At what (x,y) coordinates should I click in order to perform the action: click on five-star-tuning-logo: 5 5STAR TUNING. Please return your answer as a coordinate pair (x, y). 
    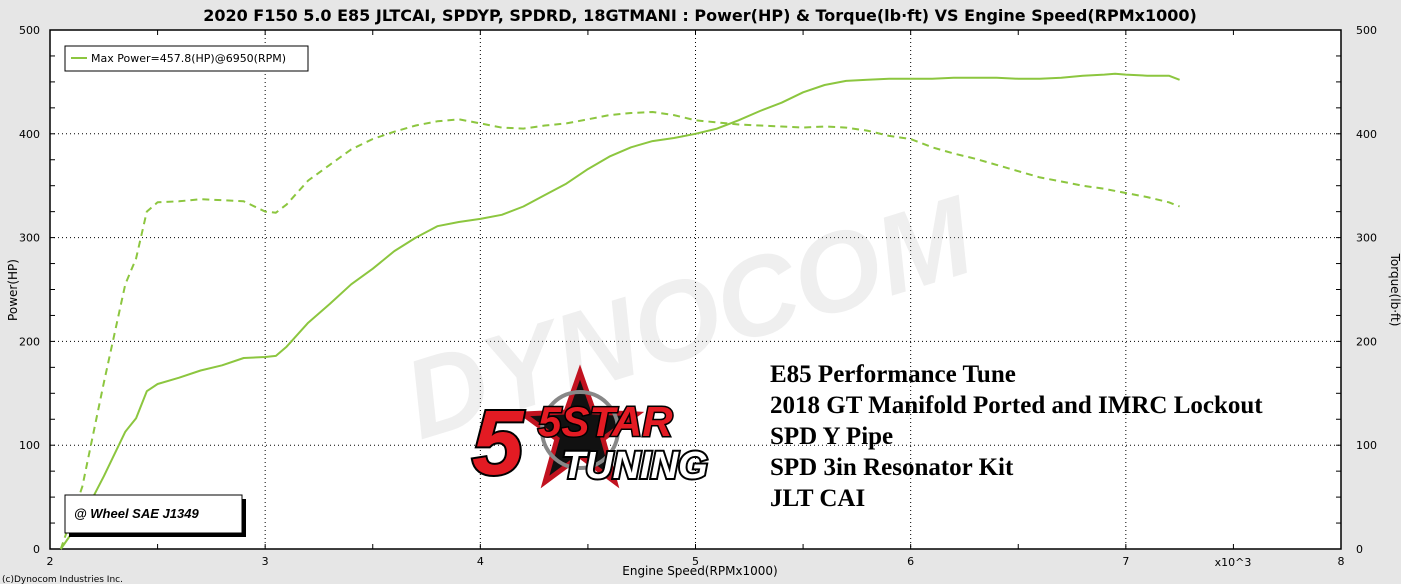
    Looking at the image, I should click on (590, 430).